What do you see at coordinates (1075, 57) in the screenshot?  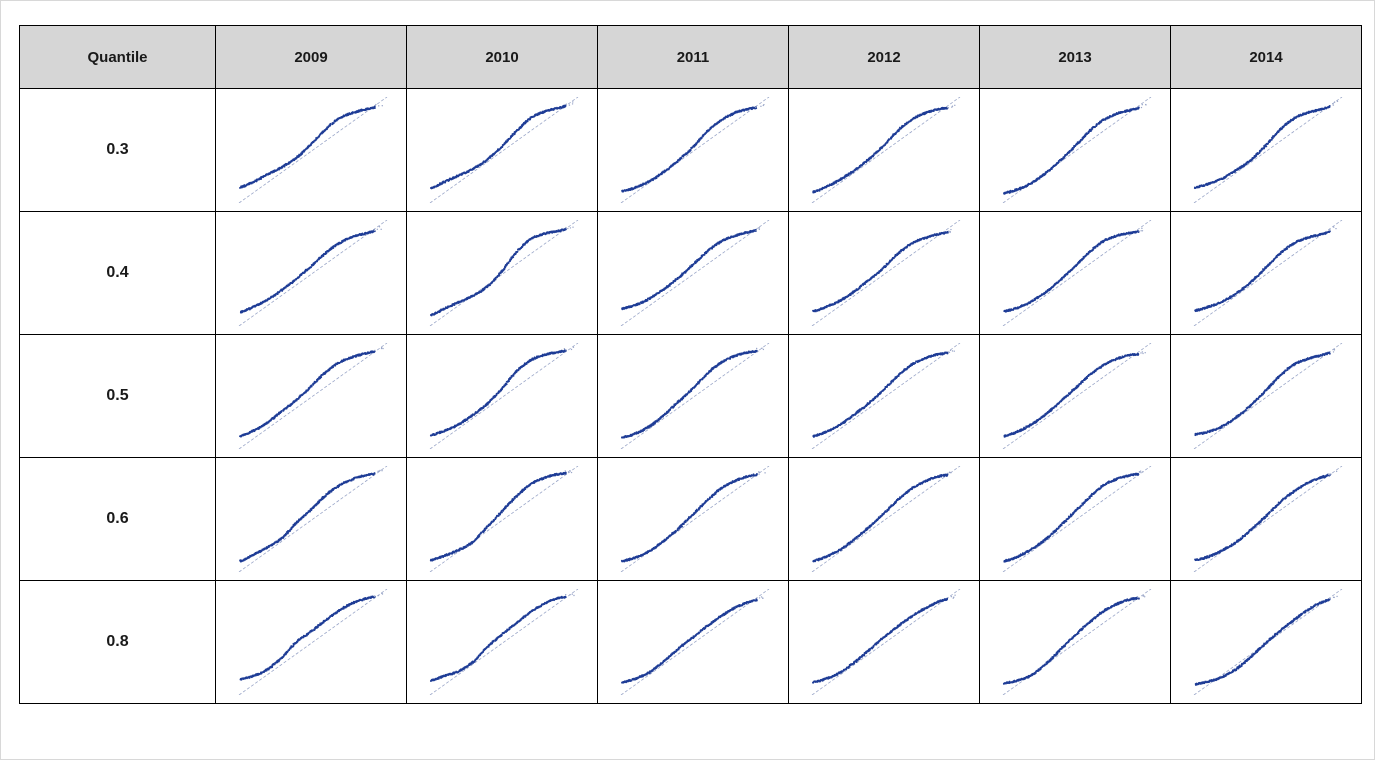 I see `header-year-2013: 2013` at bounding box center [1075, 57].